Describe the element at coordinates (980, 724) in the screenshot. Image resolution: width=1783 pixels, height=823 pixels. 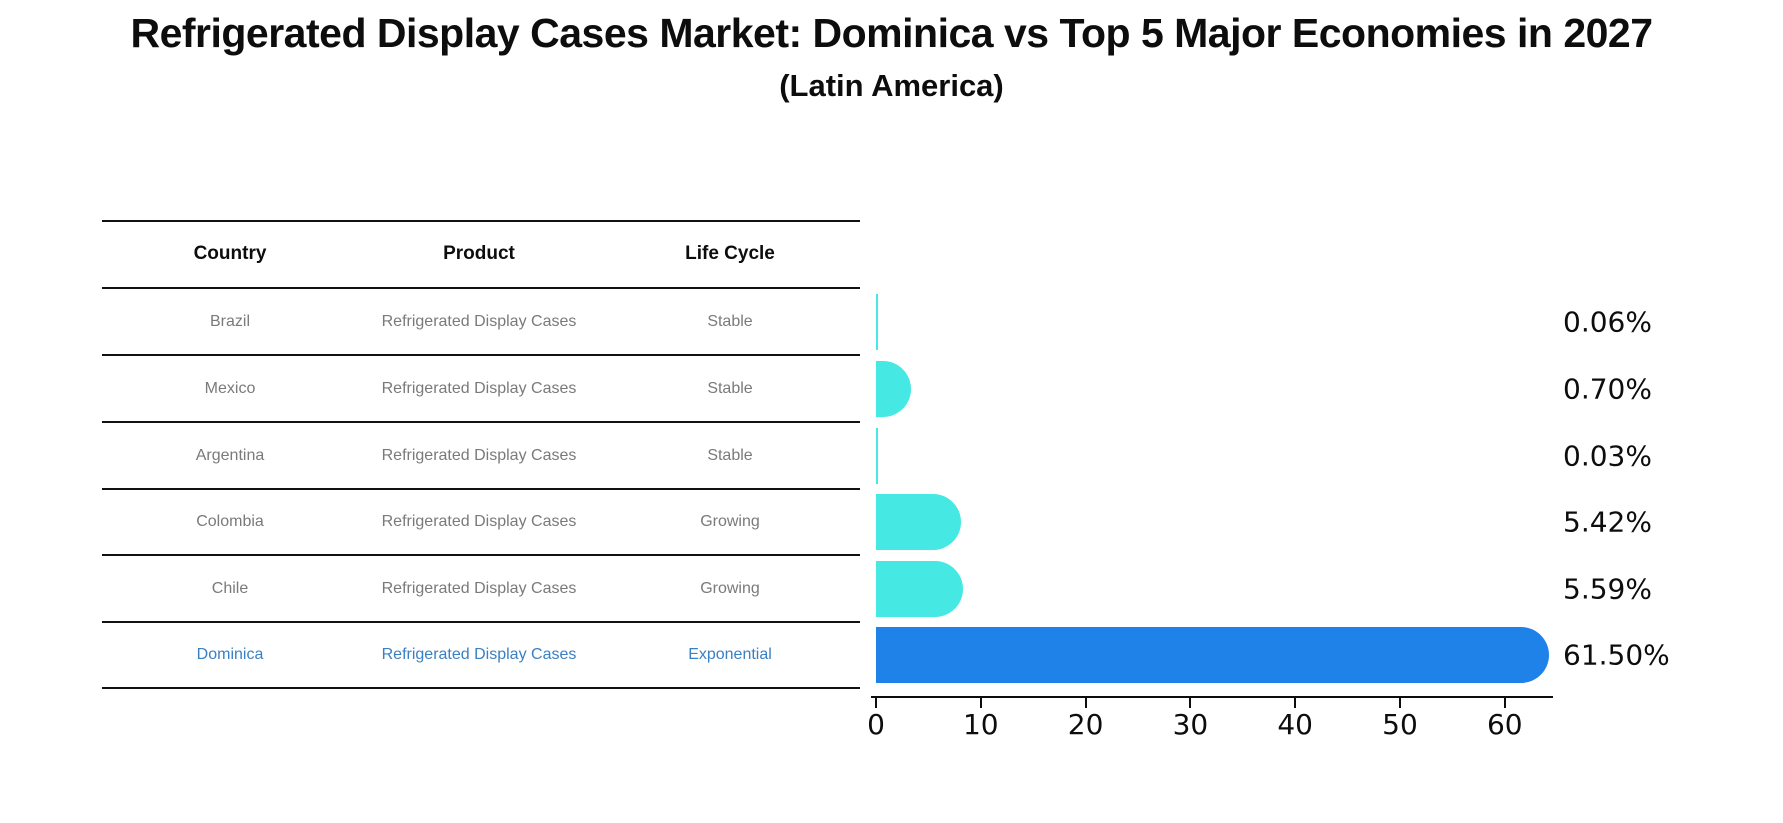
I see `x-tick-label: 10` at that location.